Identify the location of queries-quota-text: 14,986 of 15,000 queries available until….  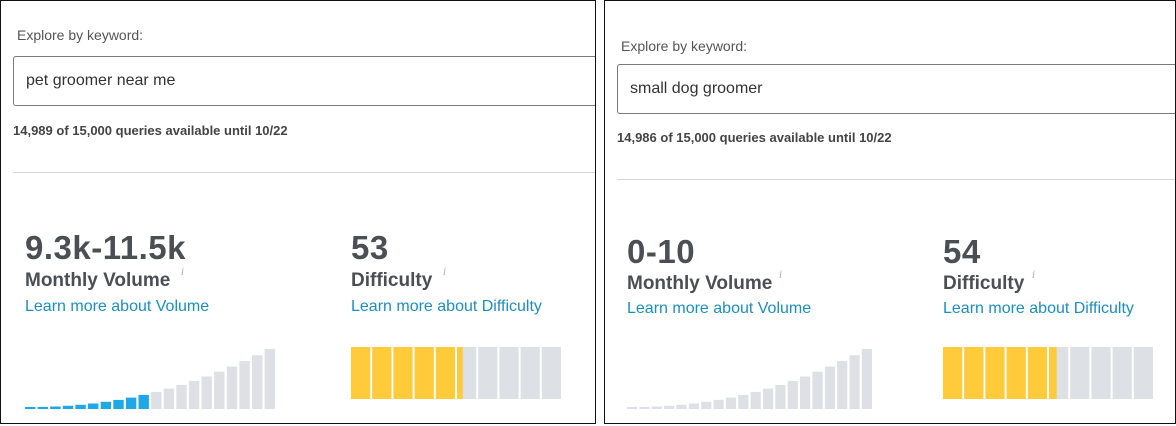
(754, 137).